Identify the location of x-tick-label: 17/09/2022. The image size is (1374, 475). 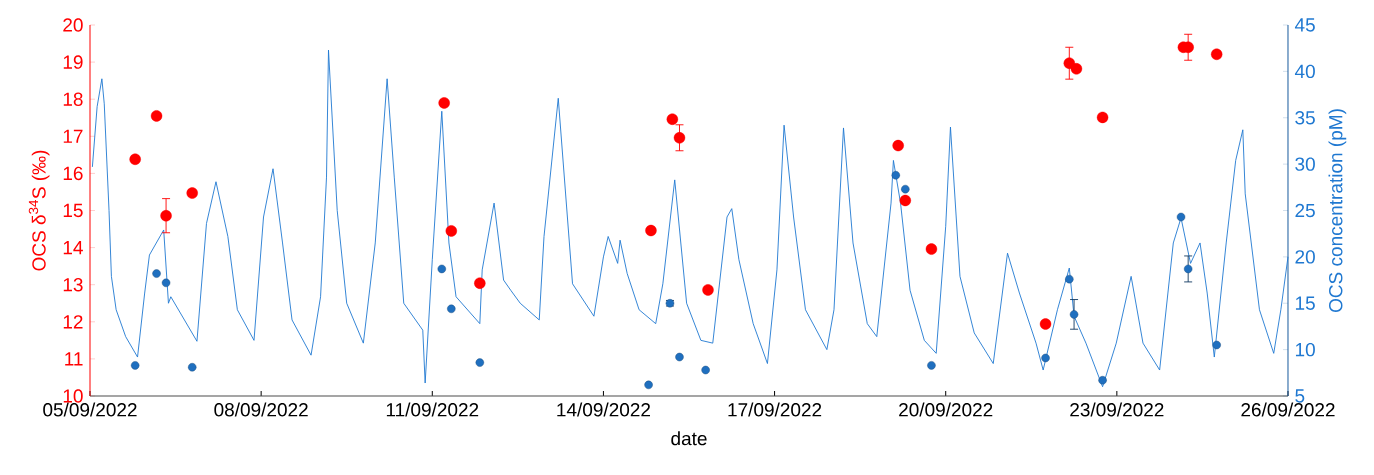
(775, 409).